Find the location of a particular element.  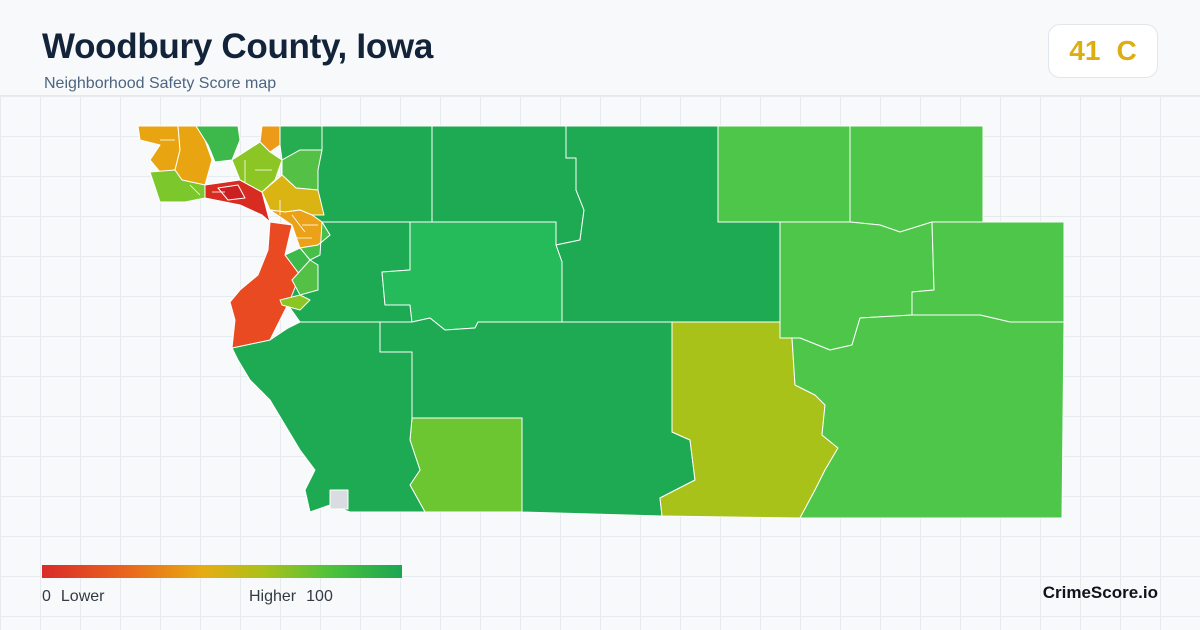

legend-min-value: 0 is located at coordinates (46, 596).